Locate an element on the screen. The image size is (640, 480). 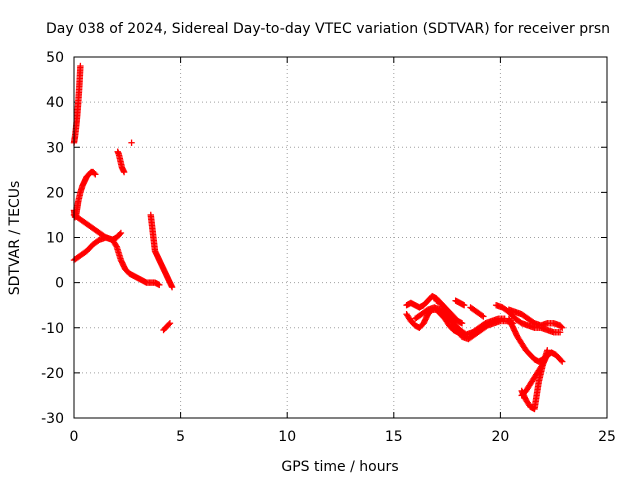
y-tick-label: 10 is located at coordinates (55, 239).